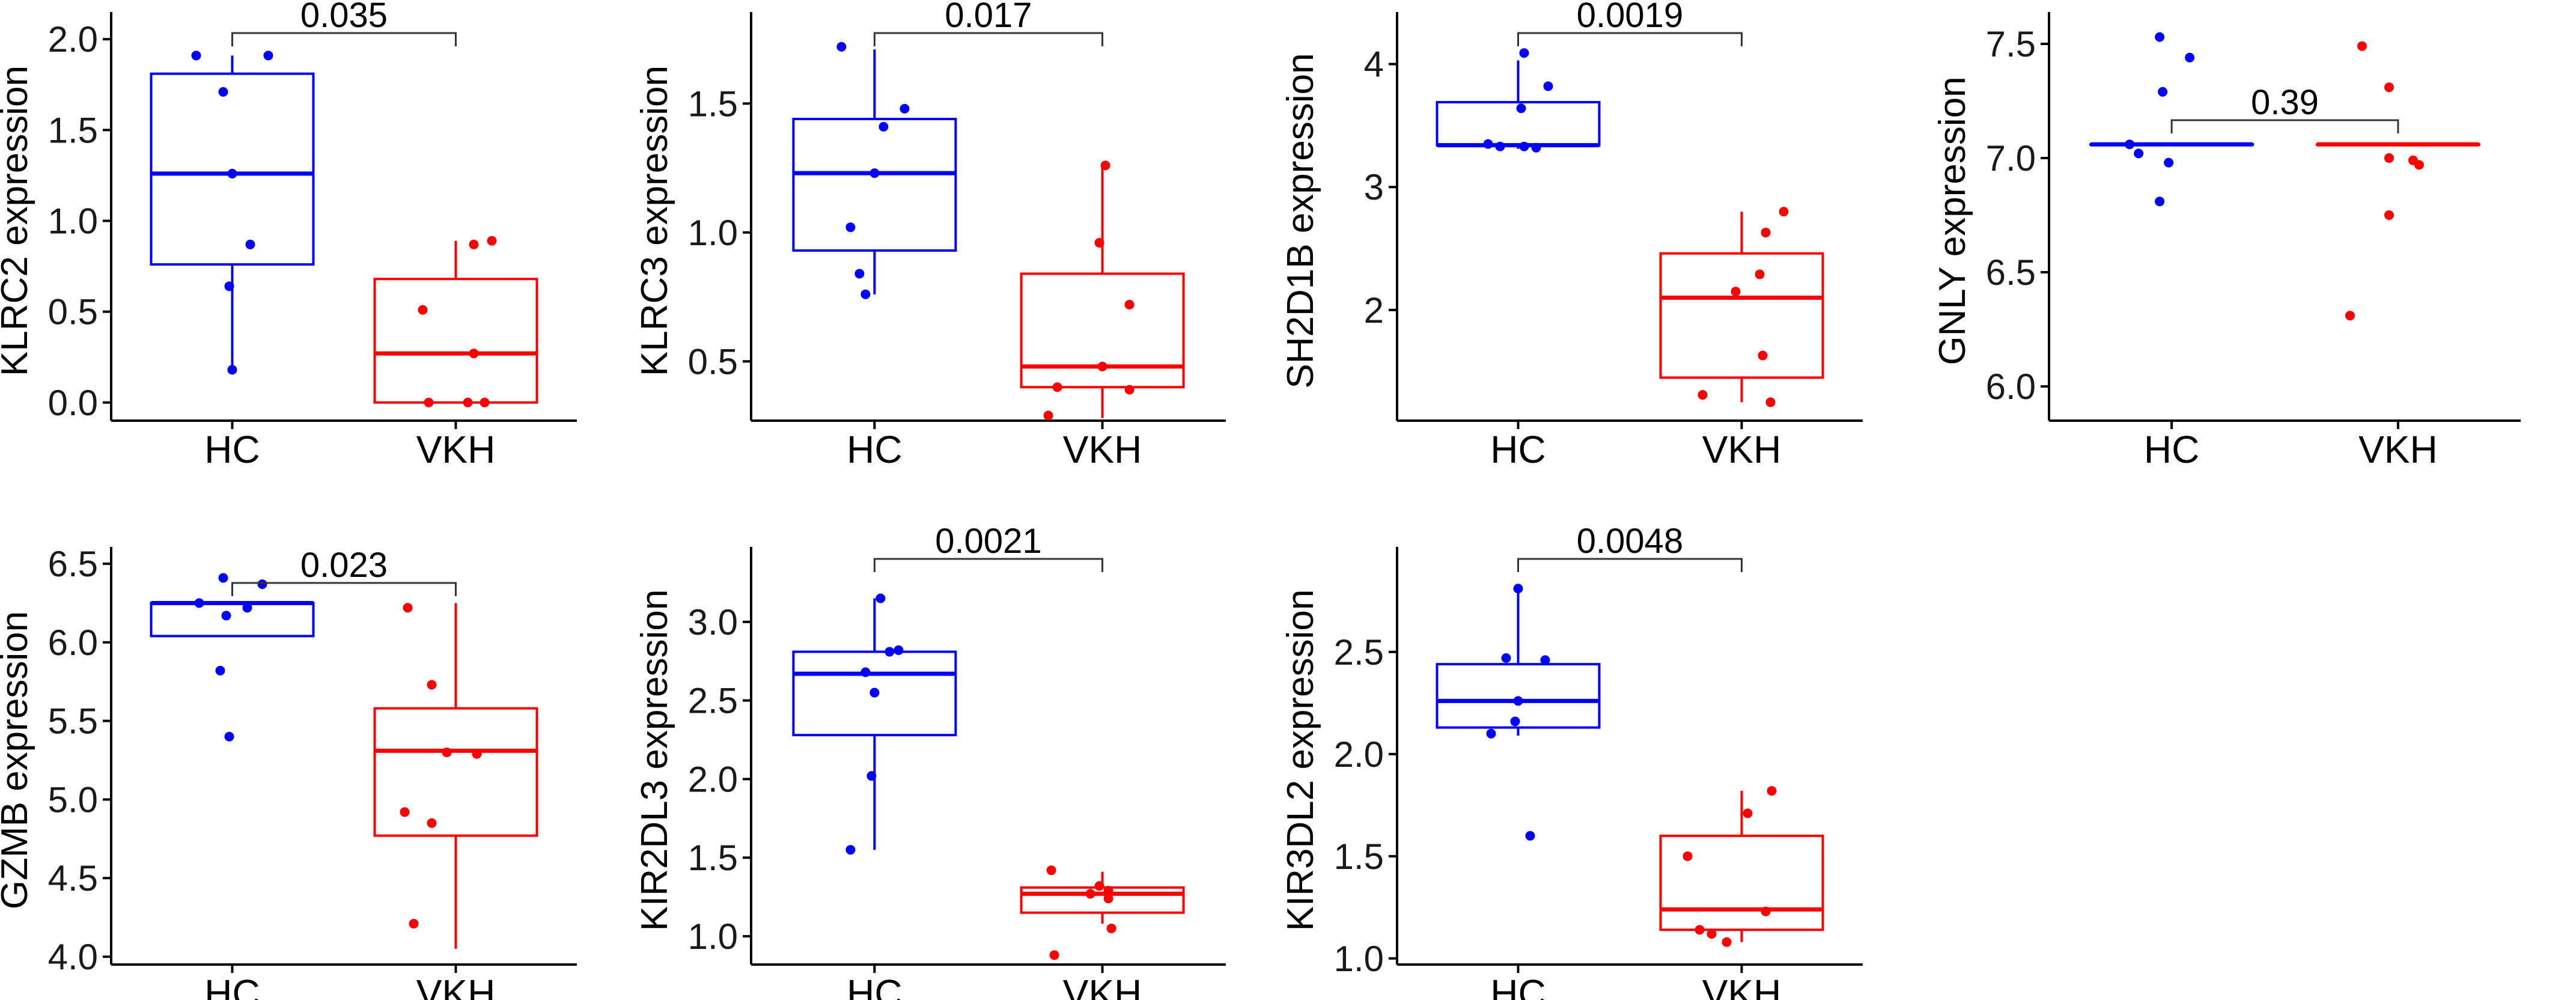 The height and width of the screenshot is (1000, 2576). Describe the element at coordinates (2226, 241) in the screenshot. I see `panel-4: 6.0 6.5 7.0 7.5 HC VKH GNLY expression 0.39` at that location.